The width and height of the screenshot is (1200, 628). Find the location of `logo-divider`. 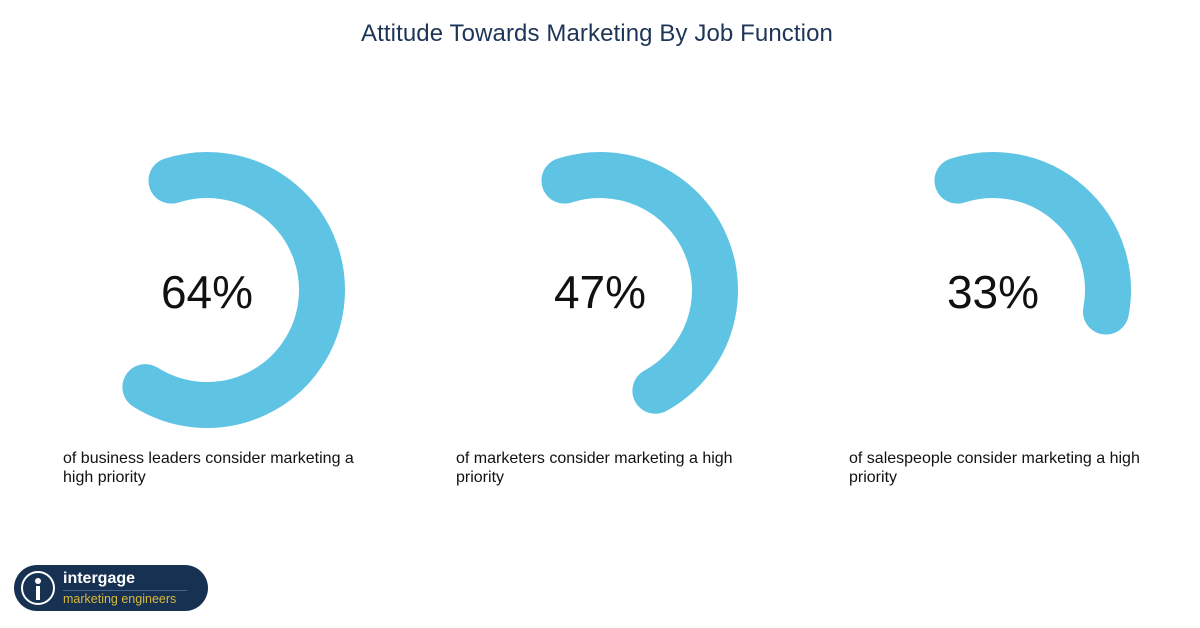

logo-divider is located at coordinates (125, 590).